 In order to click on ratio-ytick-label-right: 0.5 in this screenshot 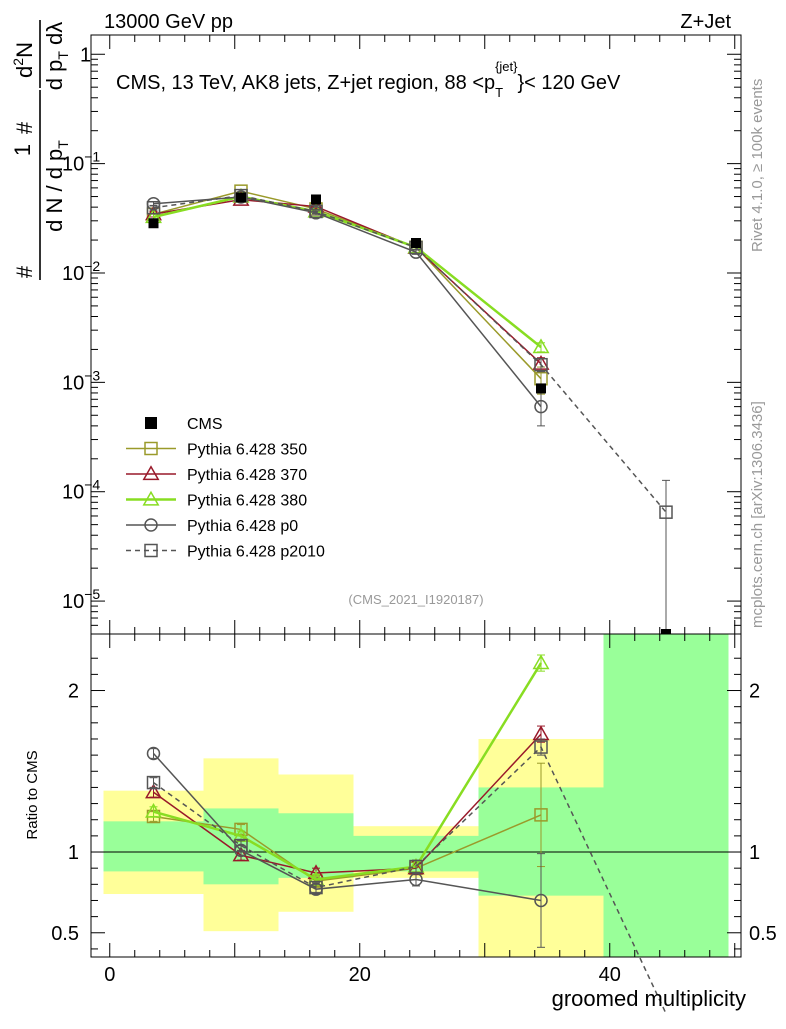, I will do `click(763, 934)`.